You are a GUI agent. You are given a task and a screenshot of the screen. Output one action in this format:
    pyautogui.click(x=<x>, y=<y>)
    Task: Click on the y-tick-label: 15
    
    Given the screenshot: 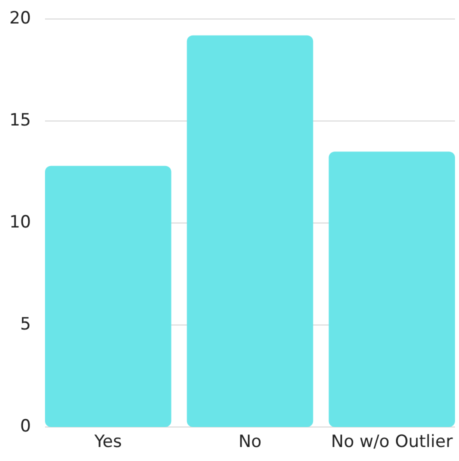 What is the action you would take?
    pyautogui.click(x=20, y=120)
    